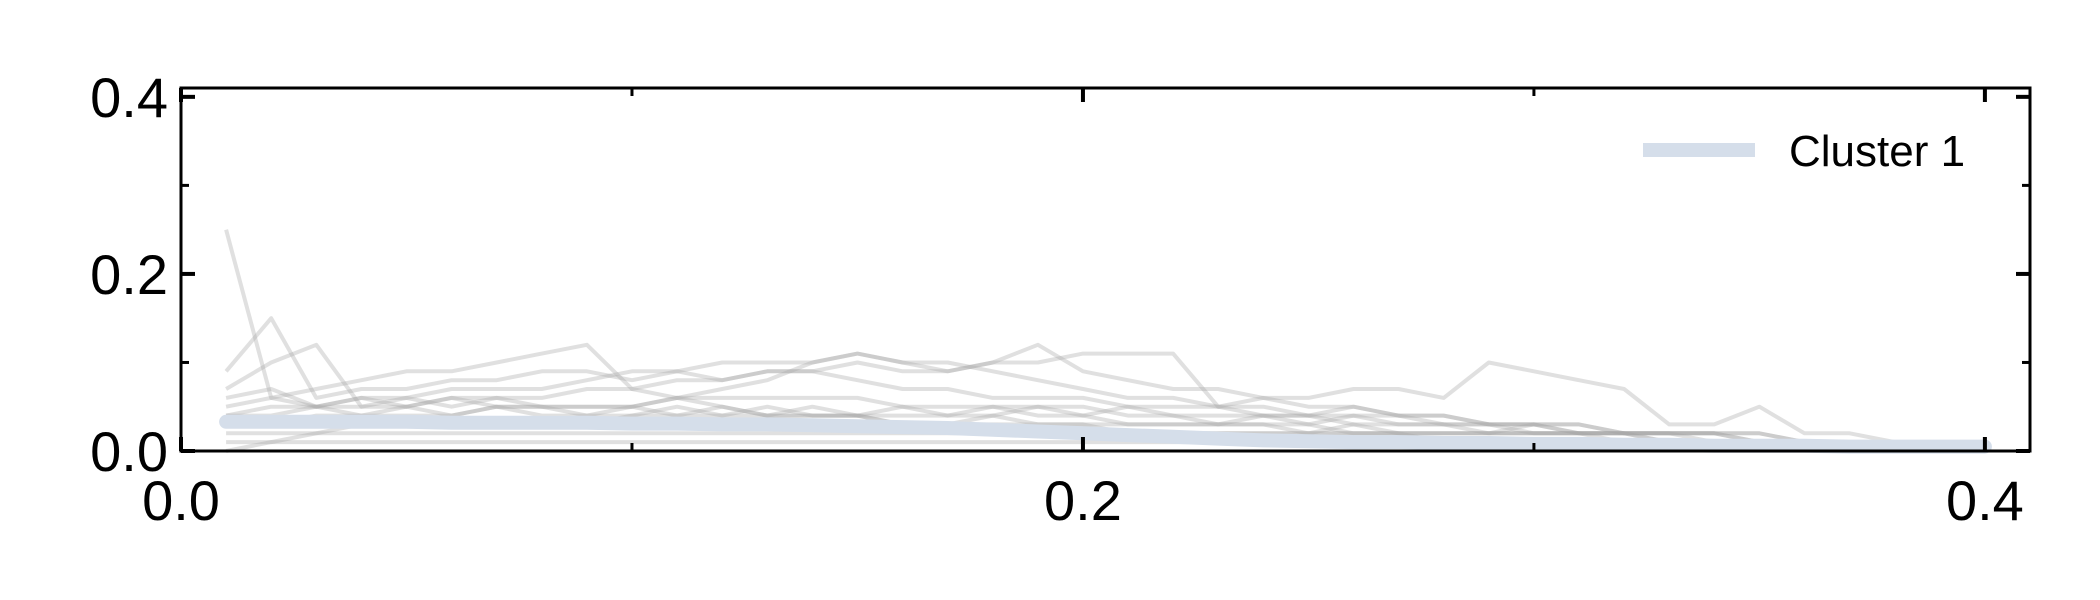 The height and width of the screenshot is (600, 2100). Describe the element at coordinates (129, 97) in the screenshot. I see `y-tick-label-2: 0.4` at that location.